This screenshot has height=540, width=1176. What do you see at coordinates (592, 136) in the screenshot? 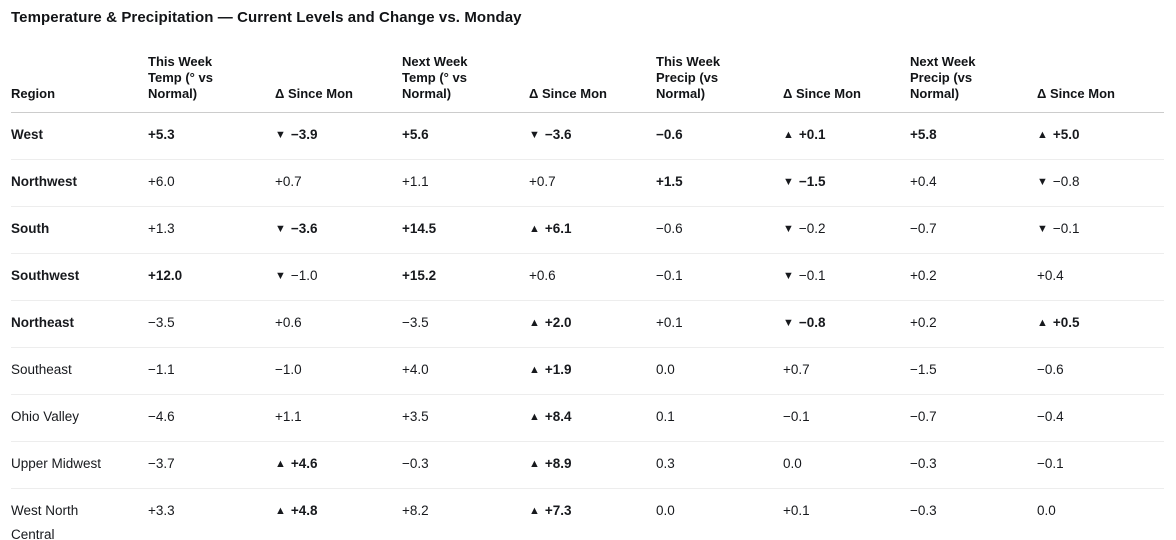
I see `value-cell-delta-since-mon-2: ▼ −3.6` at bounding box center [592, 136].